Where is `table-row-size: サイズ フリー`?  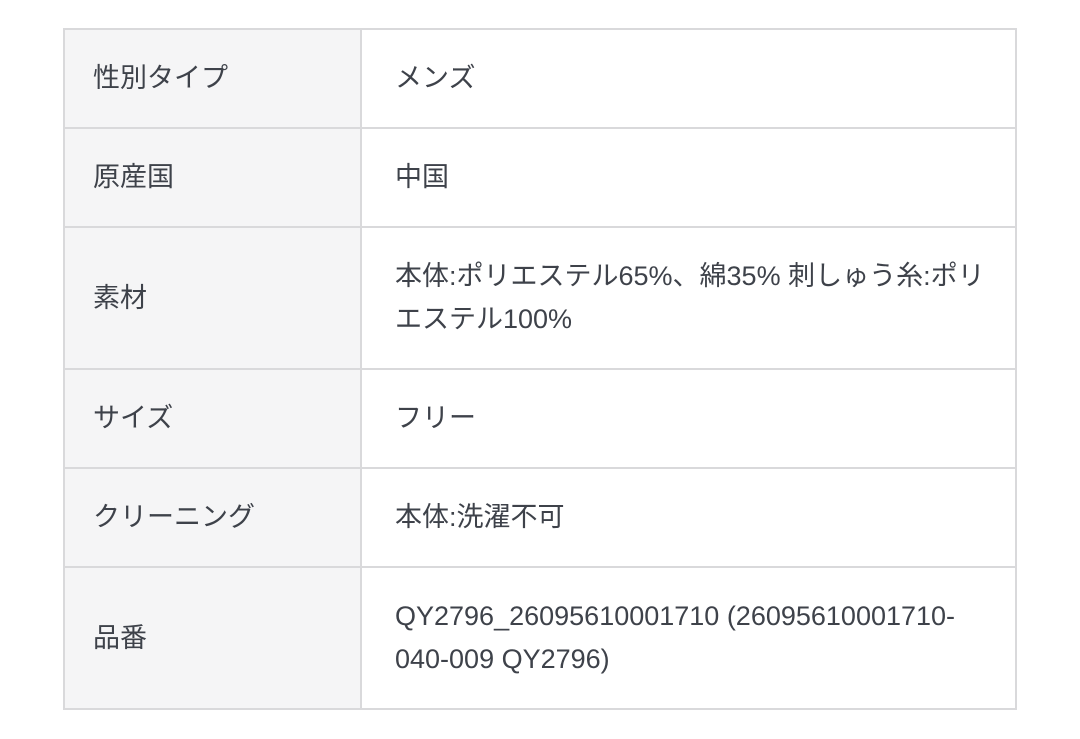 table-row-size: サイズ フリー is located at coordinates (540, 418).